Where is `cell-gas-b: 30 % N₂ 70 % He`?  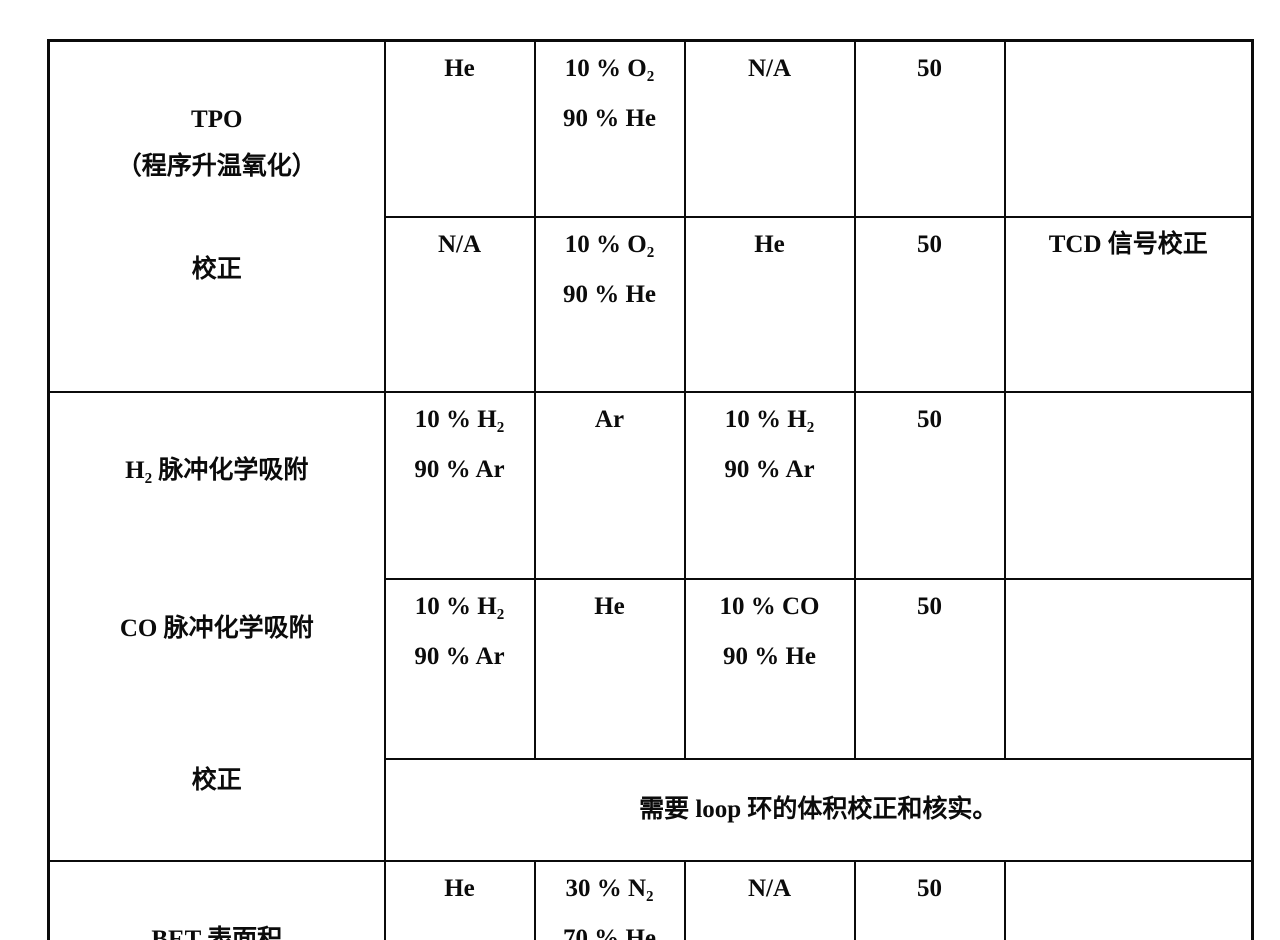
cell-gas-b: 30 % N₂ 70 % He is located at coordinates (609, 899).